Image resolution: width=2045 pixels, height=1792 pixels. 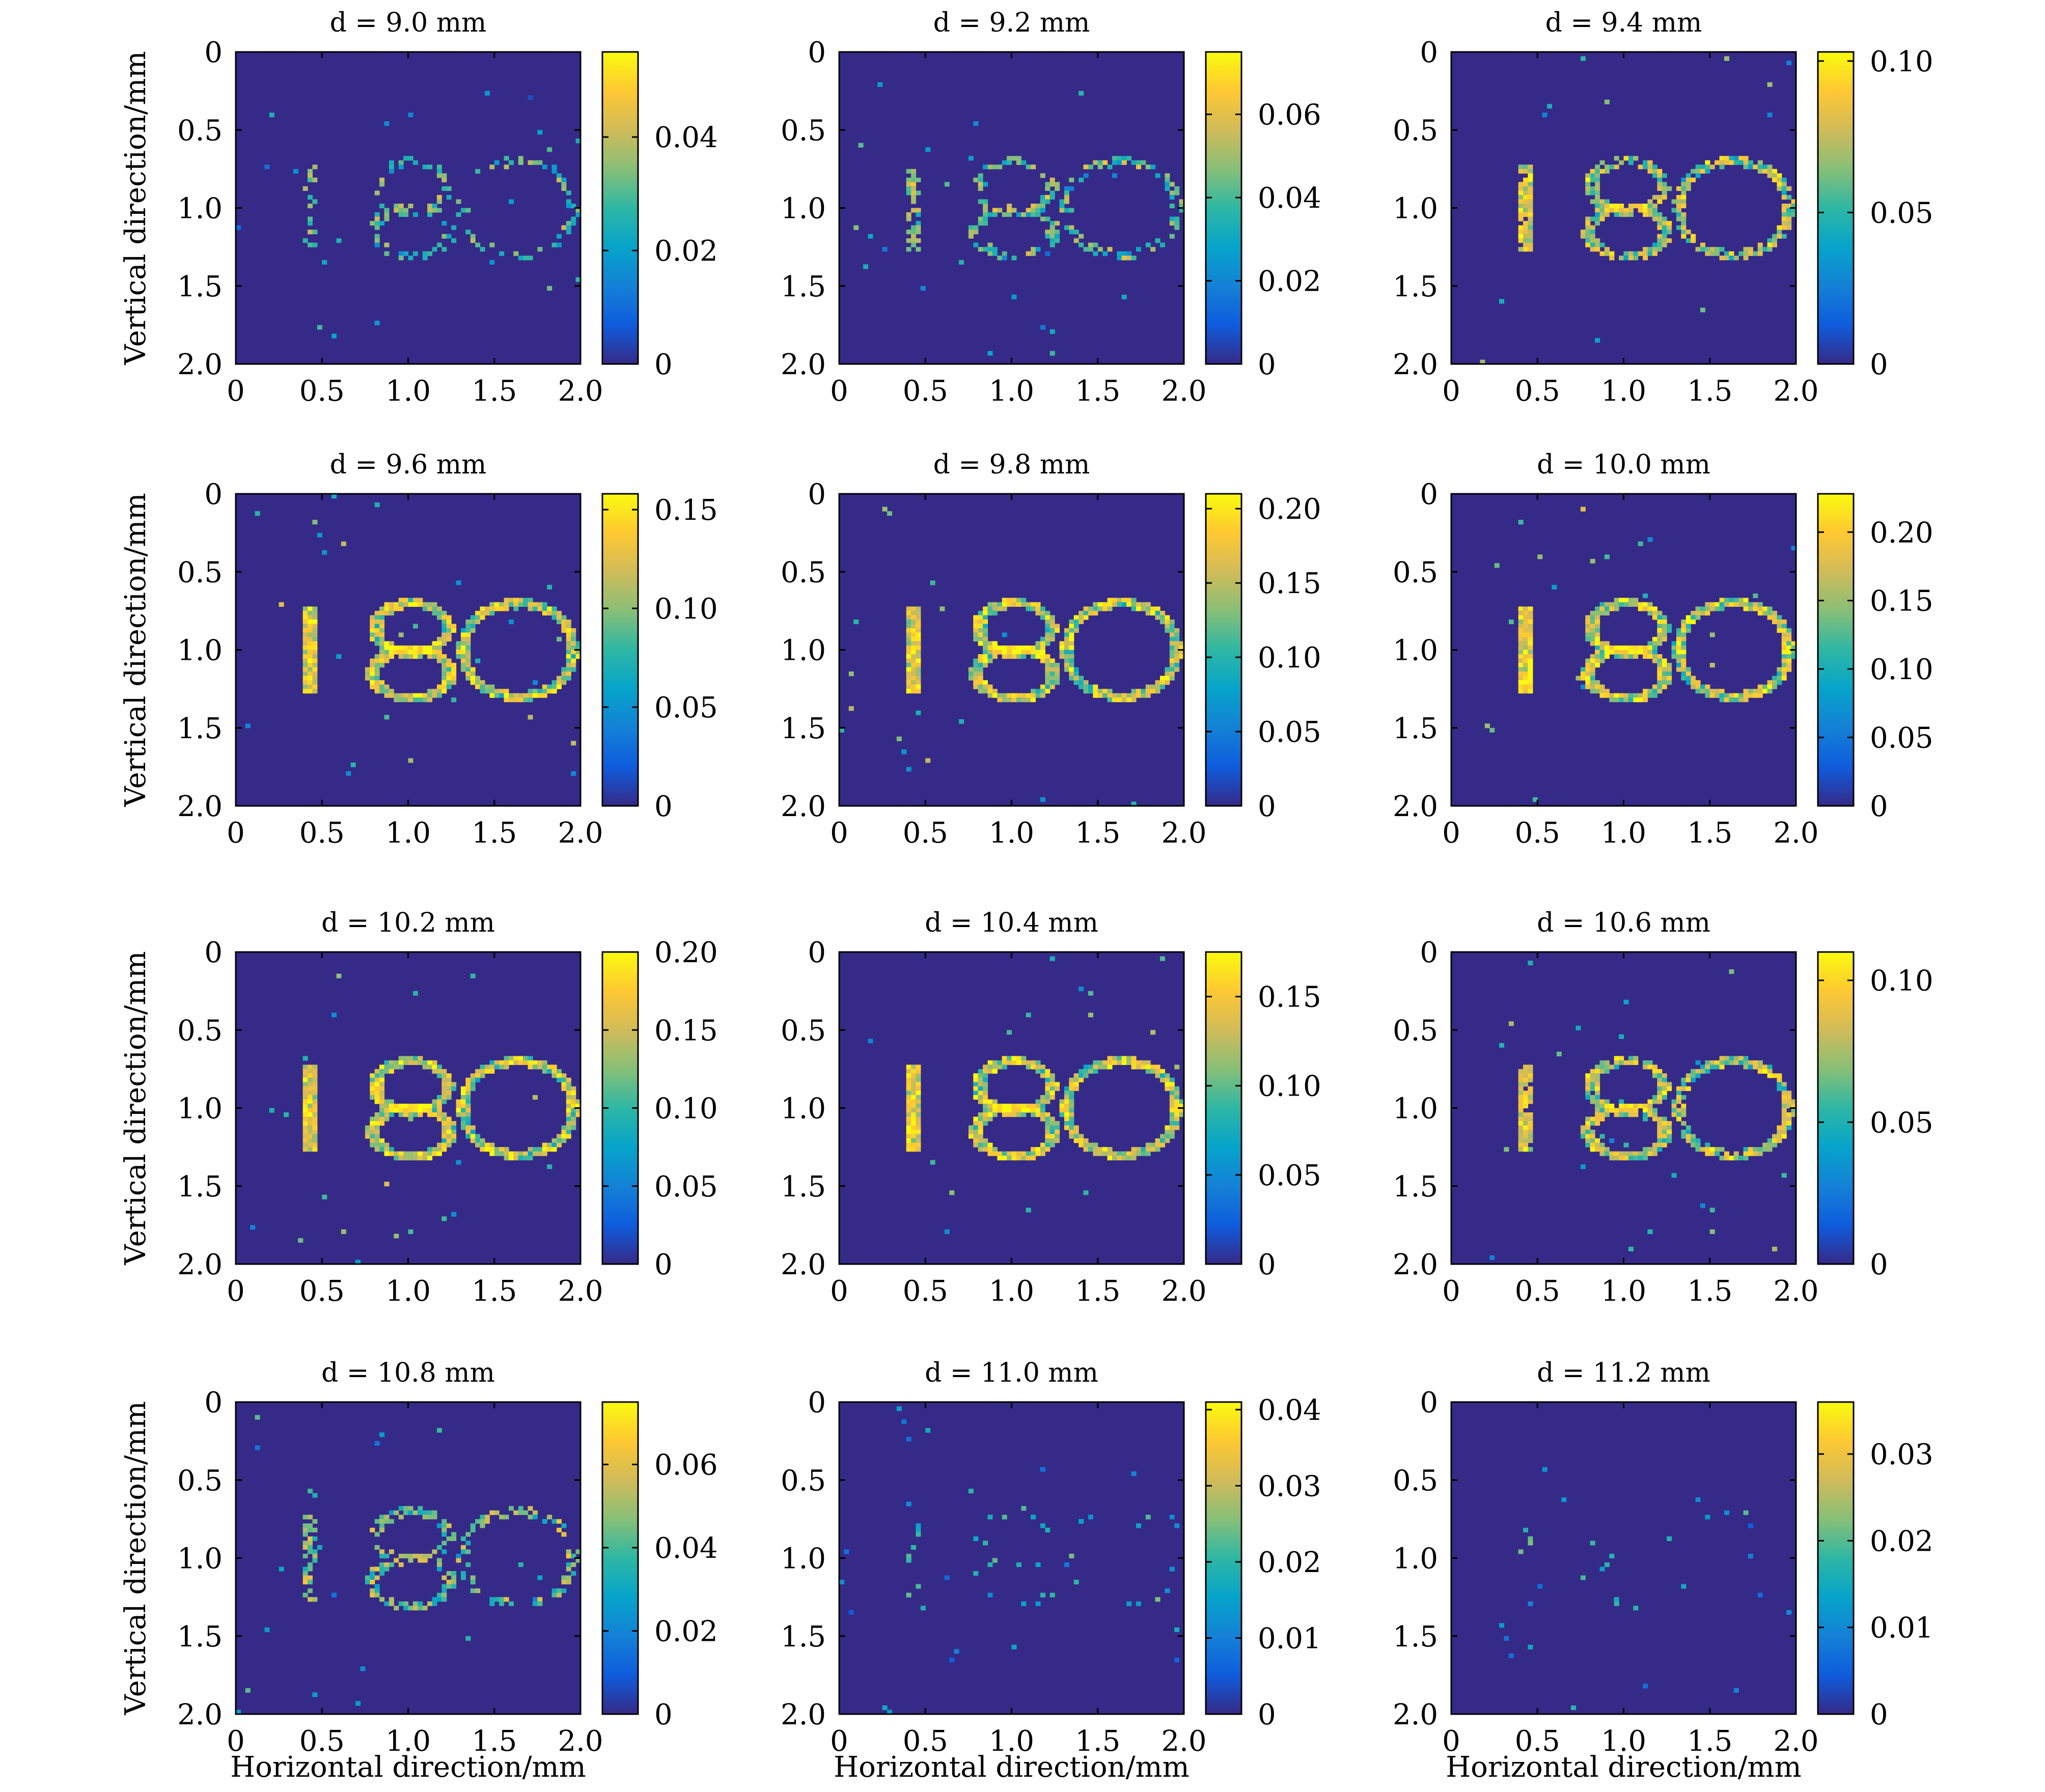 I want to click on x-tick-label: 1.5, so click(x=495, y=833).